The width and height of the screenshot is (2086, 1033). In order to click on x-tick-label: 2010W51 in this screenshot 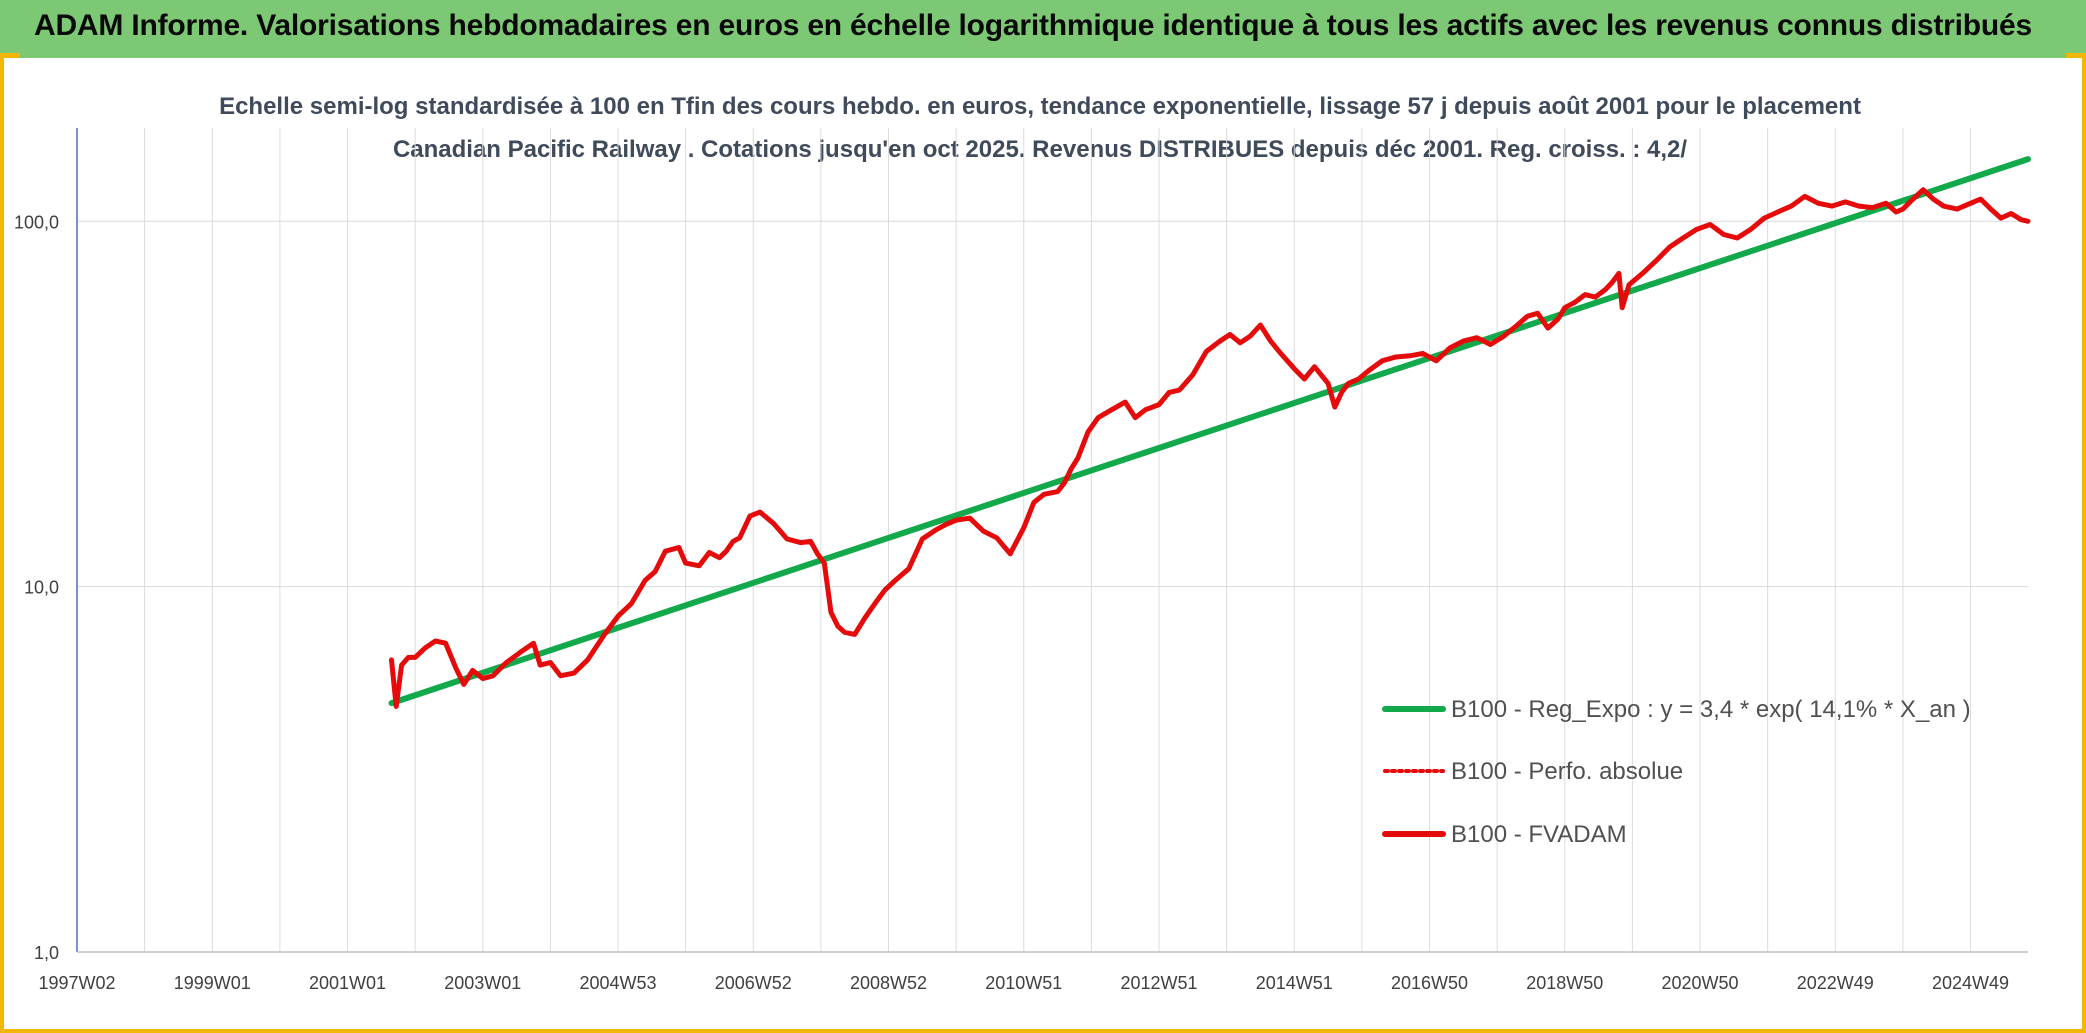, I will do `click(1023, 983)`.